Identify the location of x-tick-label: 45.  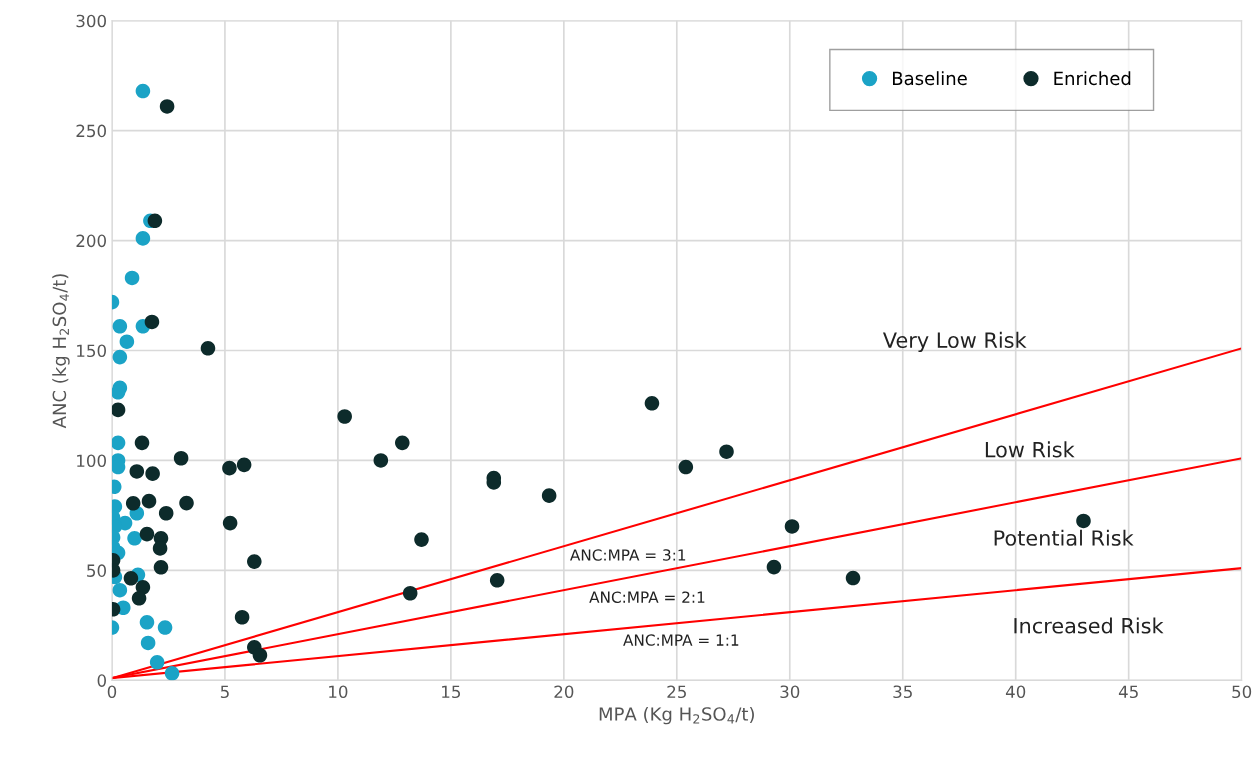
(1128, 692).